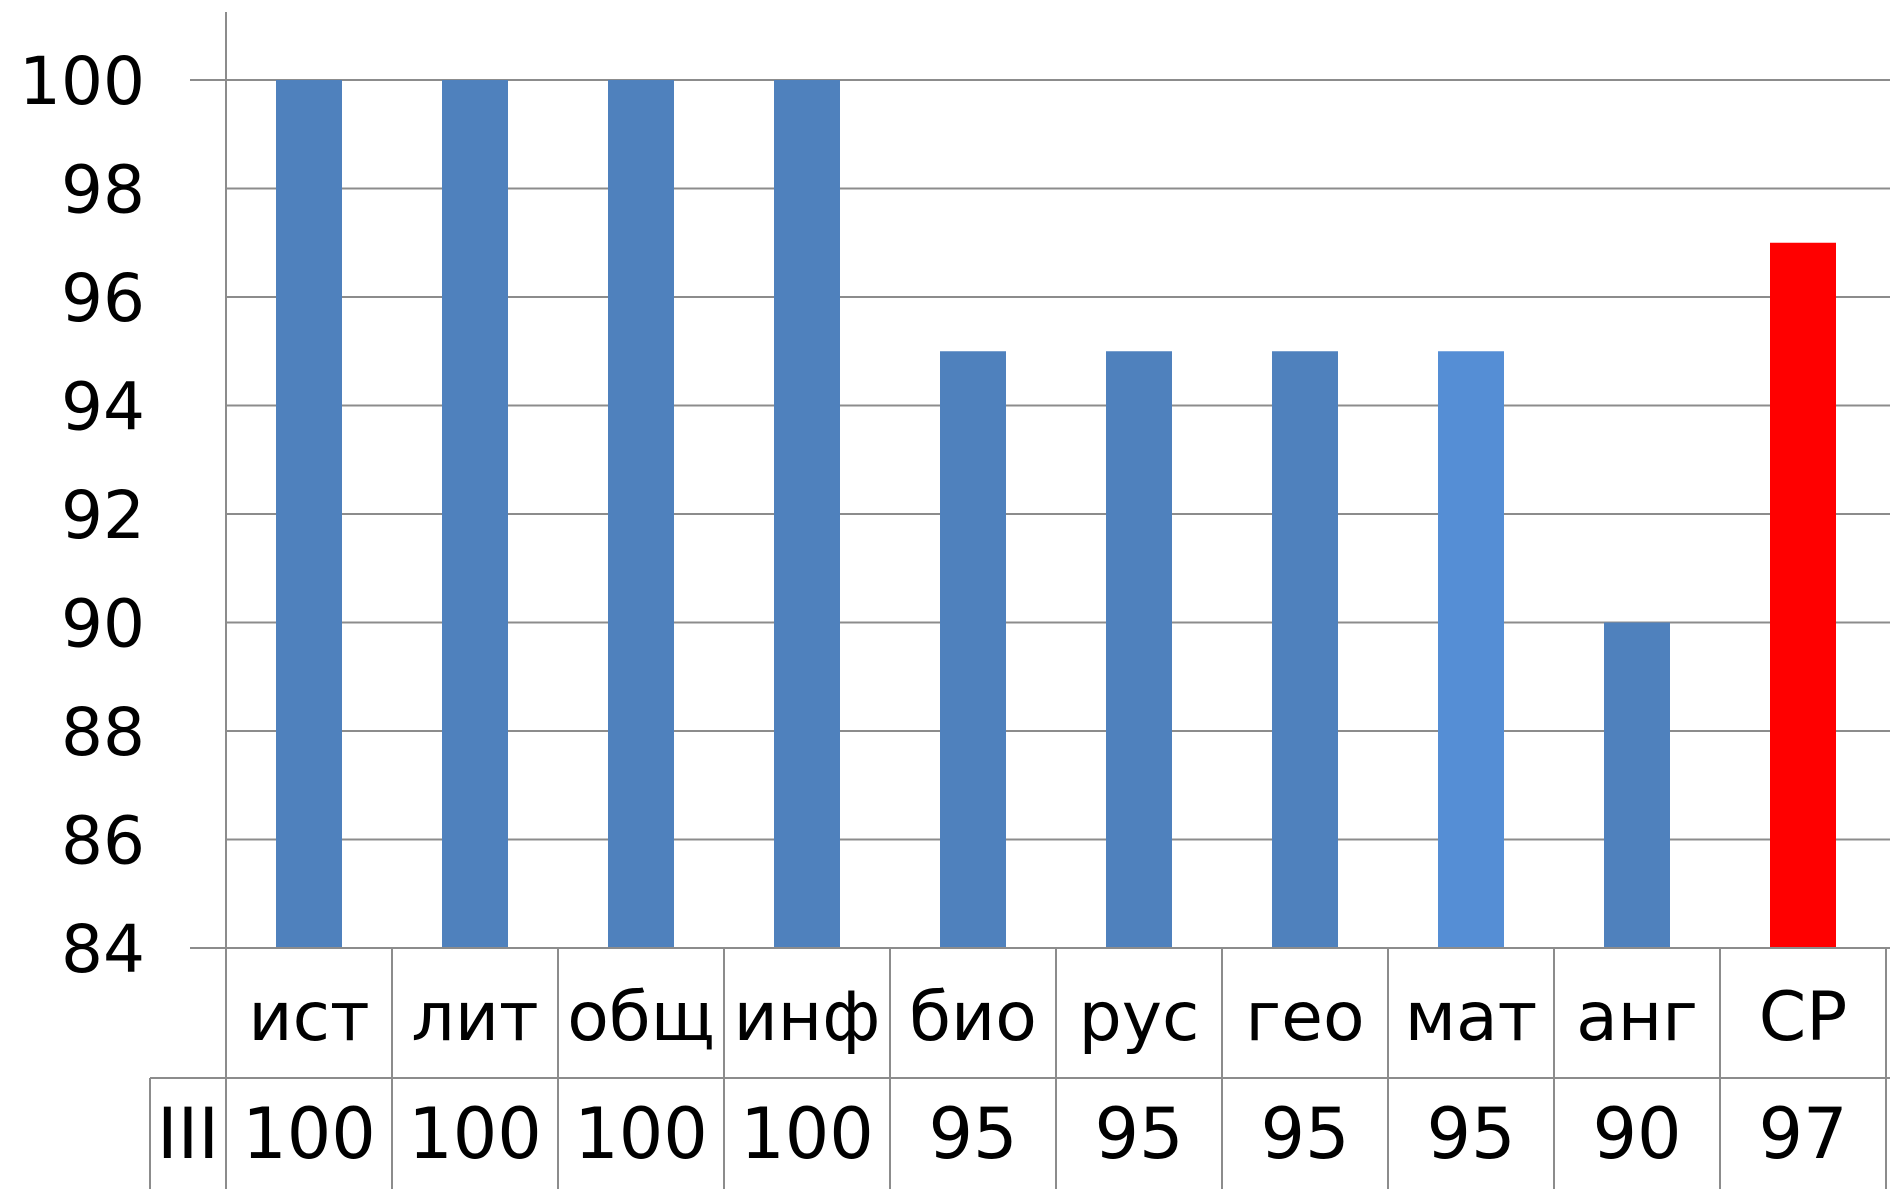  I want to click on data-label: 90, so click(1636, 1134).